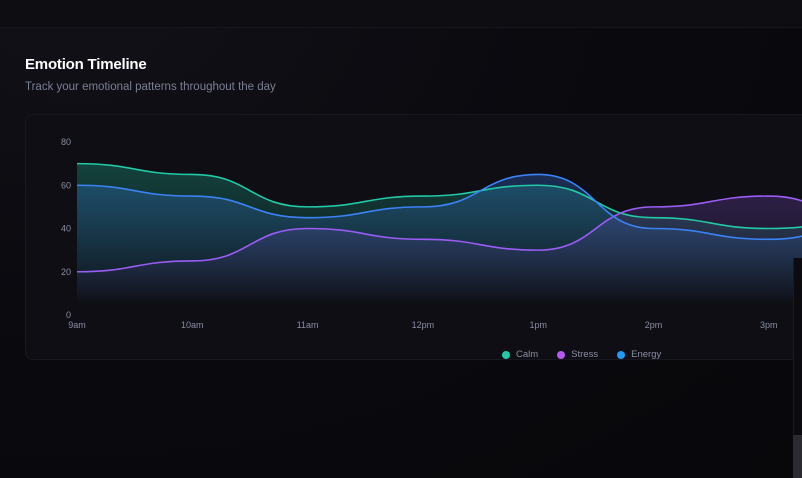 The width and height of the screenshot is (802, 478). What do you see at coordinates (527, 354) in the screenshot?
I see `legend-label: Calm` at bounding box center [527, 354].